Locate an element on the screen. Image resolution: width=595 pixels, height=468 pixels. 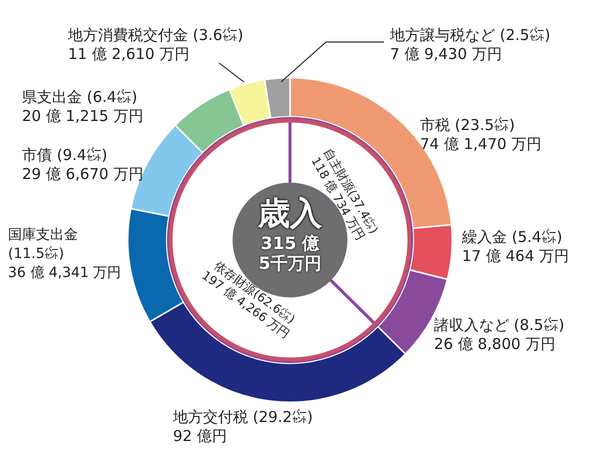
slice-label: 市税 (23.5㌫) 74 億 1,470 万円 is located at coordinates (481, 134).